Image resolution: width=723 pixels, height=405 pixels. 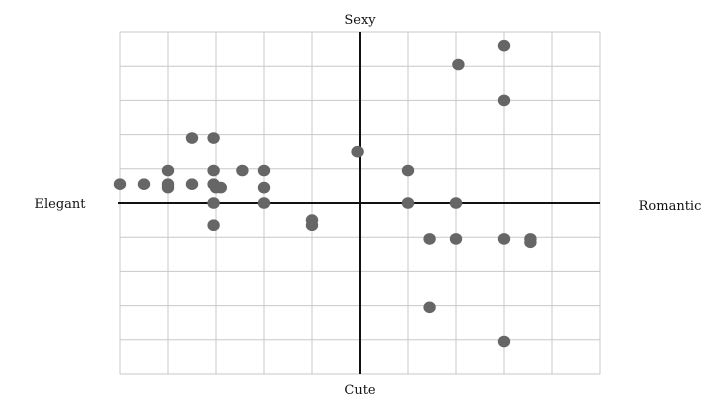 I want to click on axis-label-left: Elegant, so click(x=60, y=204).